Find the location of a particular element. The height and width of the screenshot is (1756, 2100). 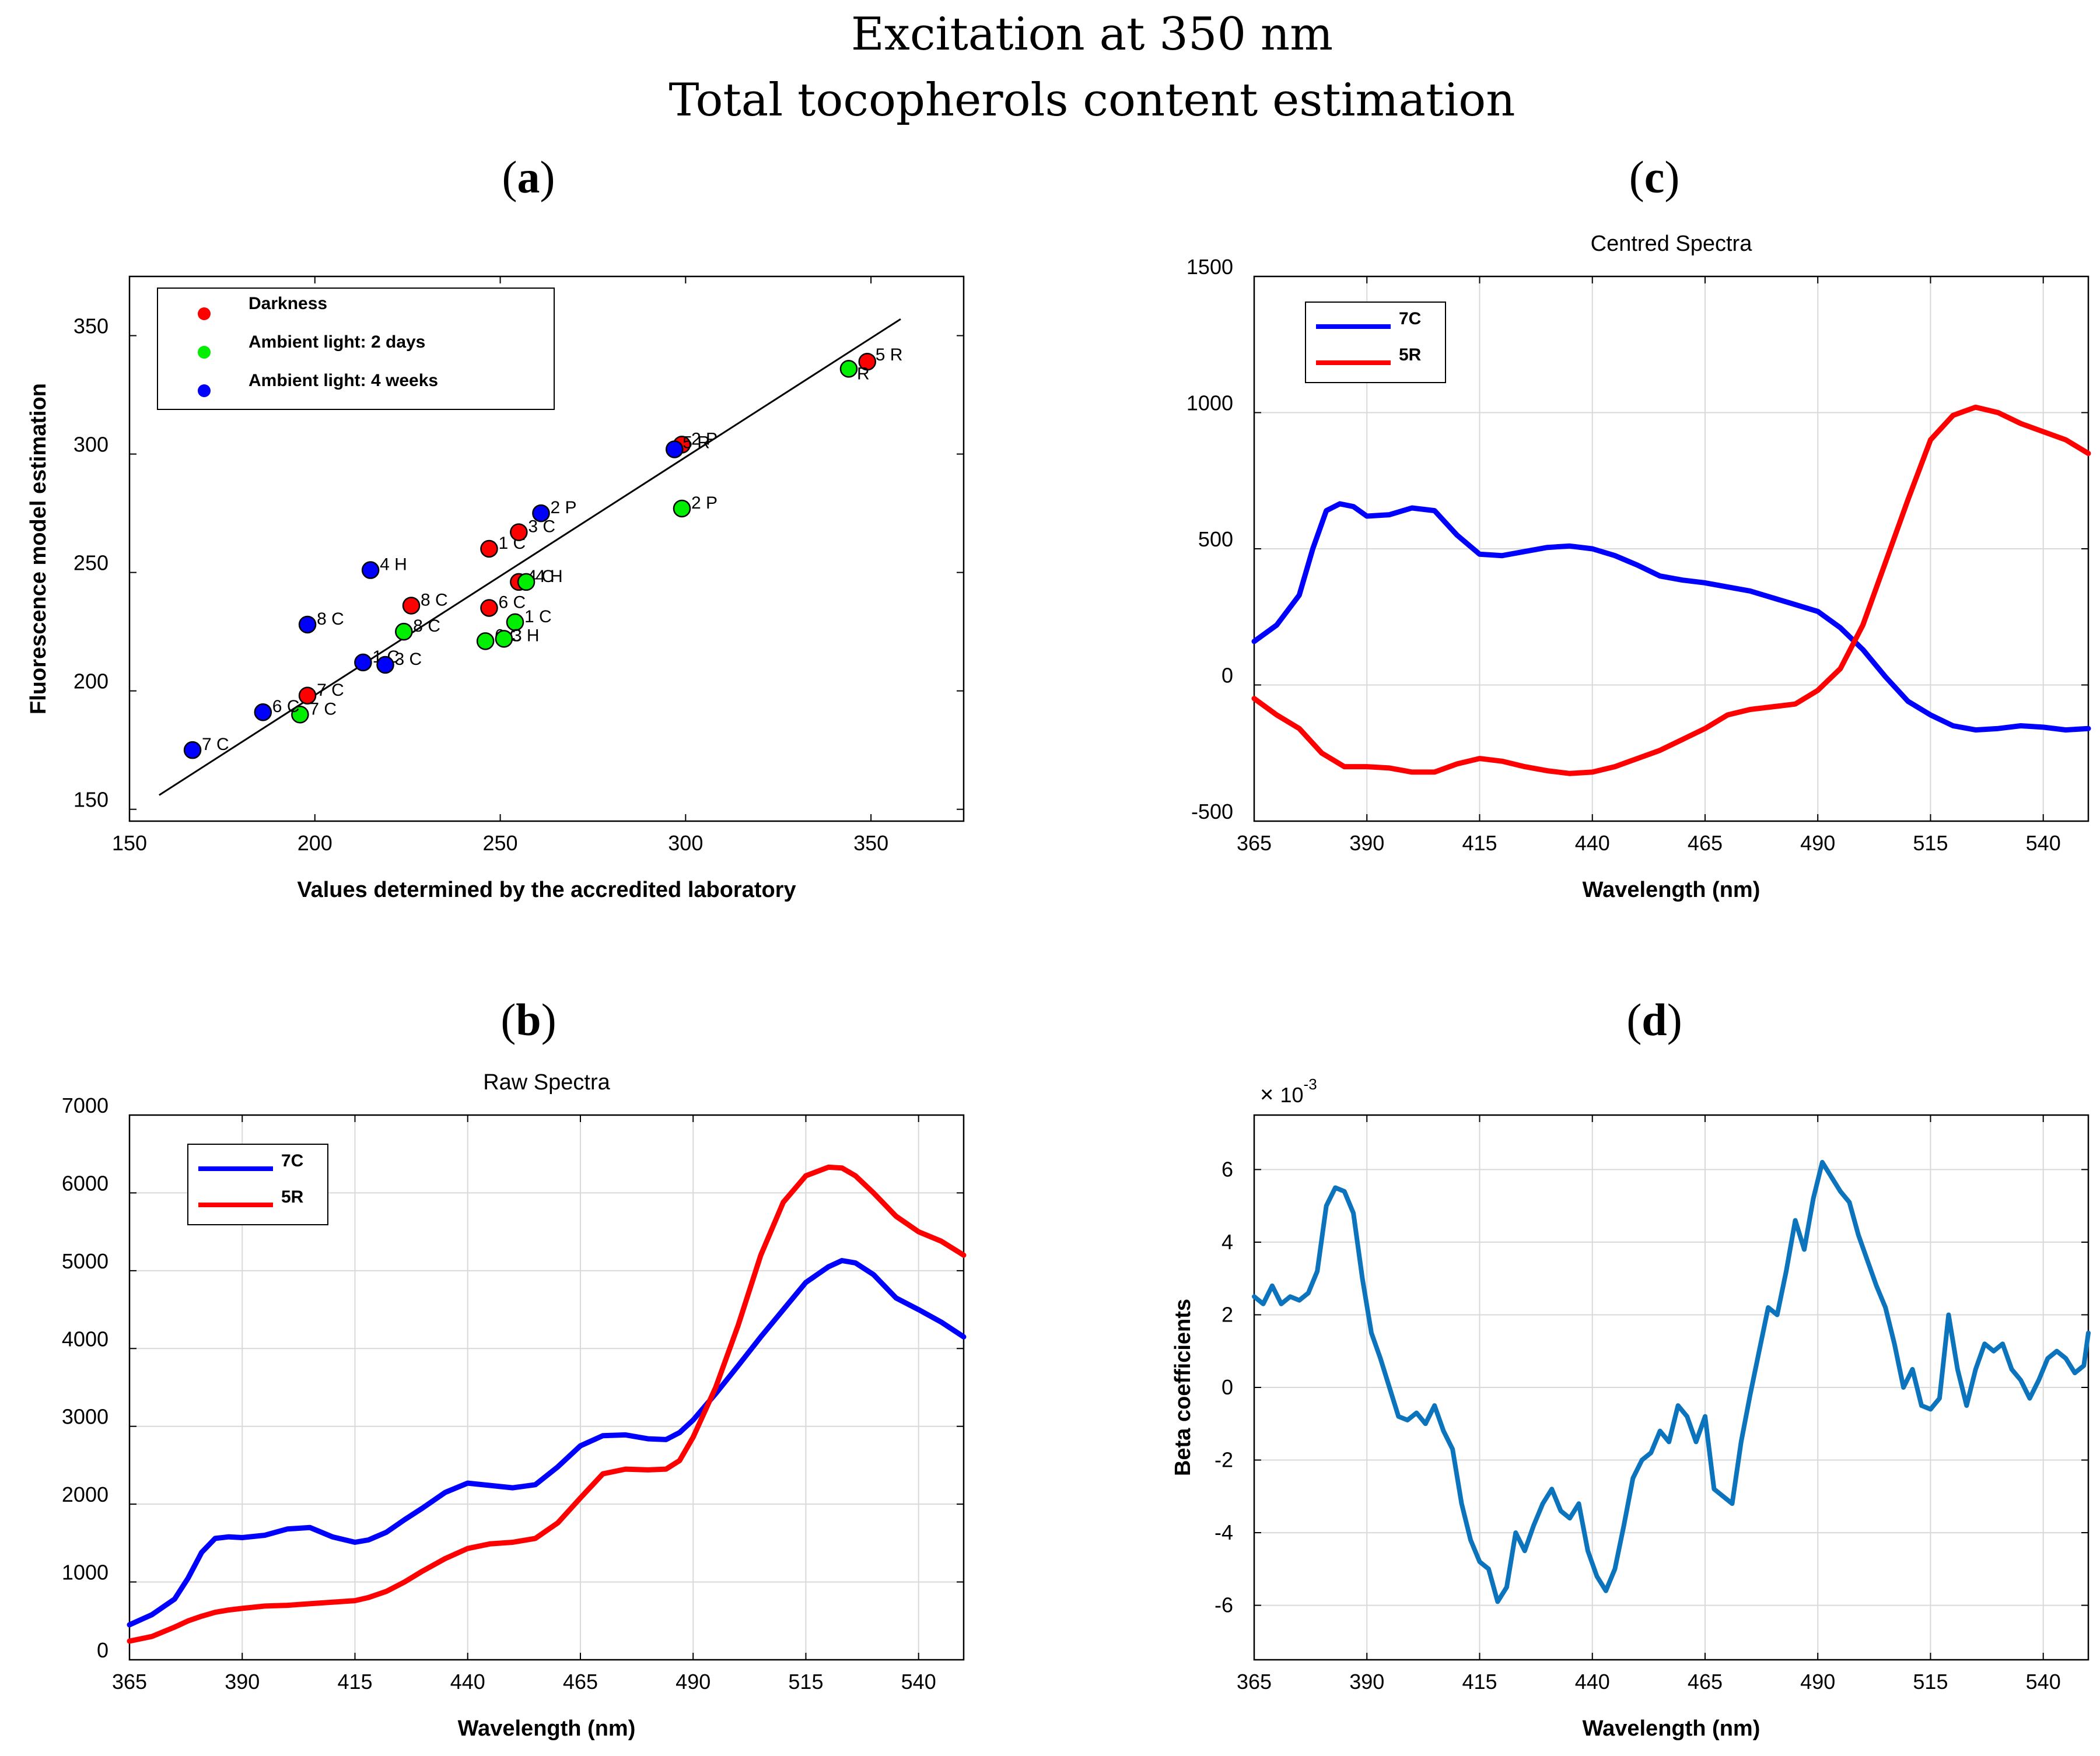

y-multiplier: × 10⁻³ is located at coordinates (1288, 1091).